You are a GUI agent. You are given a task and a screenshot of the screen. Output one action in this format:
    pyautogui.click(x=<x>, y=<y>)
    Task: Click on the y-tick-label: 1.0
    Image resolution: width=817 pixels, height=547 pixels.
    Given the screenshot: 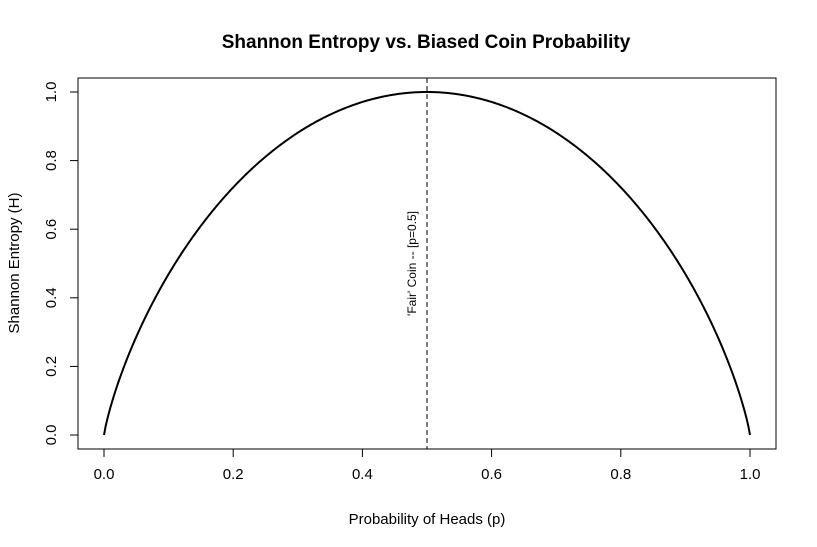 What is the action you would take?
    pyautogui.click(x=51, y=92)
    